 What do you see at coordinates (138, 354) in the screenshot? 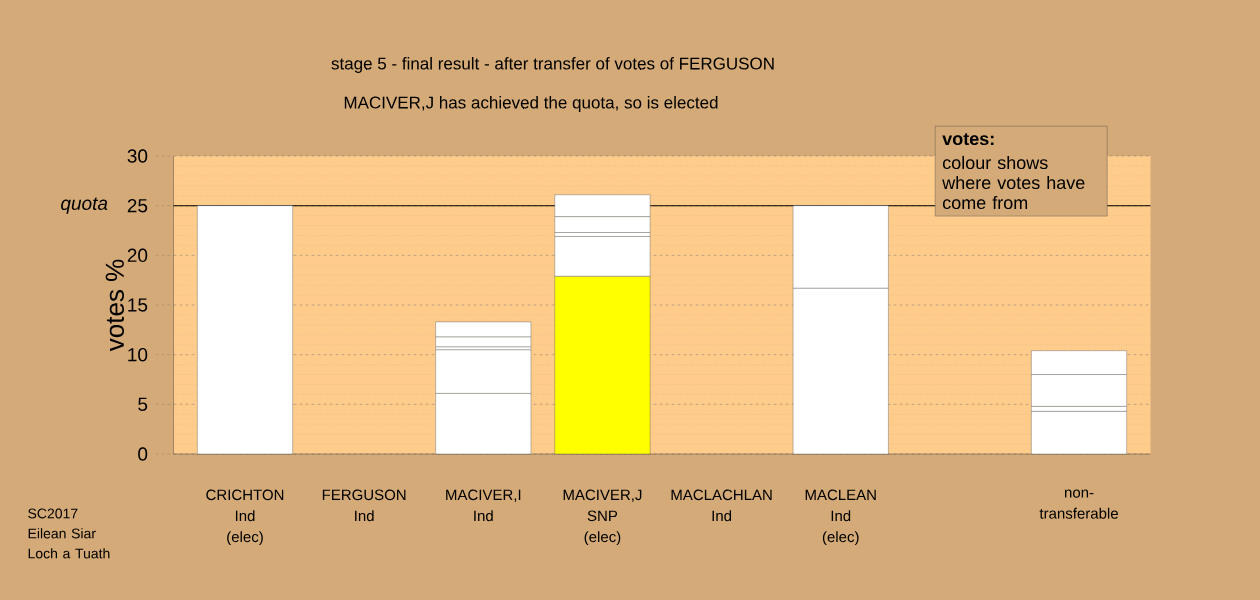
I see `y-tick-label: 10` at bounding box center [138, 354].